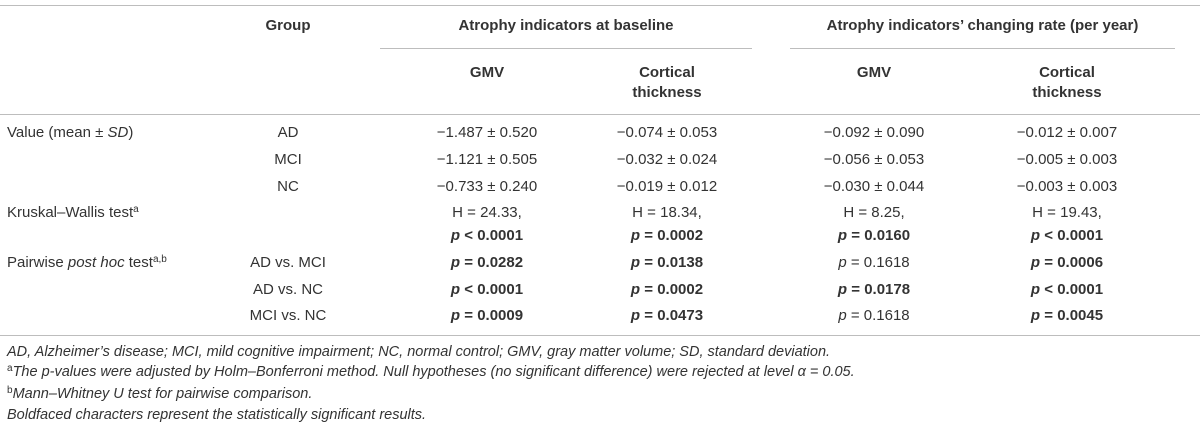  I want to click on pw-mci-nc-ct-baseline: p = 0.0473, so click(667, 316).